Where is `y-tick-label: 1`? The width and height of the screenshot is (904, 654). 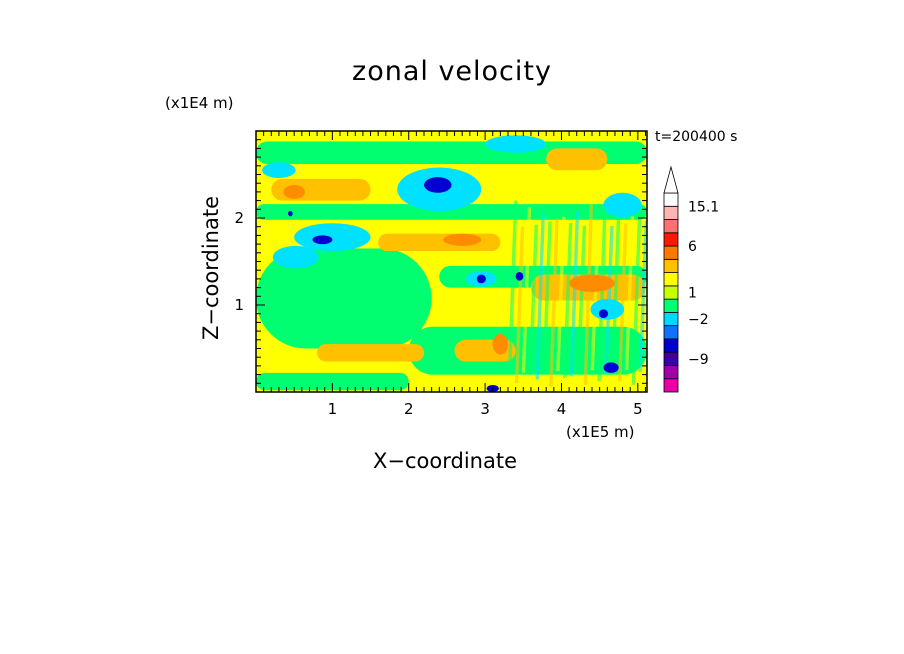
y-tick-label: 1 is located at coordinates (239, 305).